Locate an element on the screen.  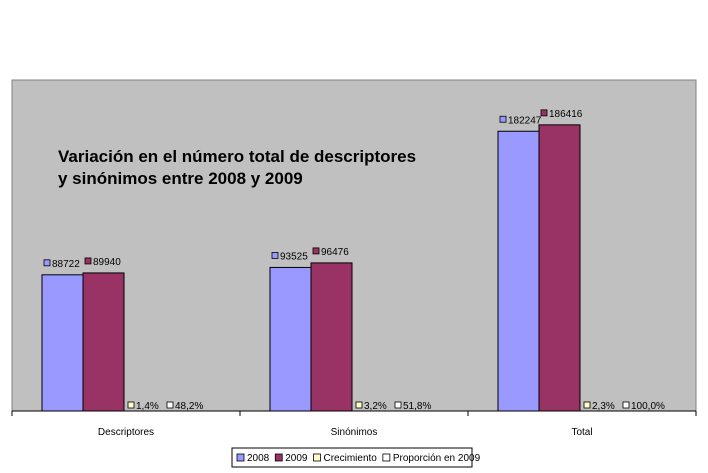
x-axis-ticks is located at coordinates (354, 413).